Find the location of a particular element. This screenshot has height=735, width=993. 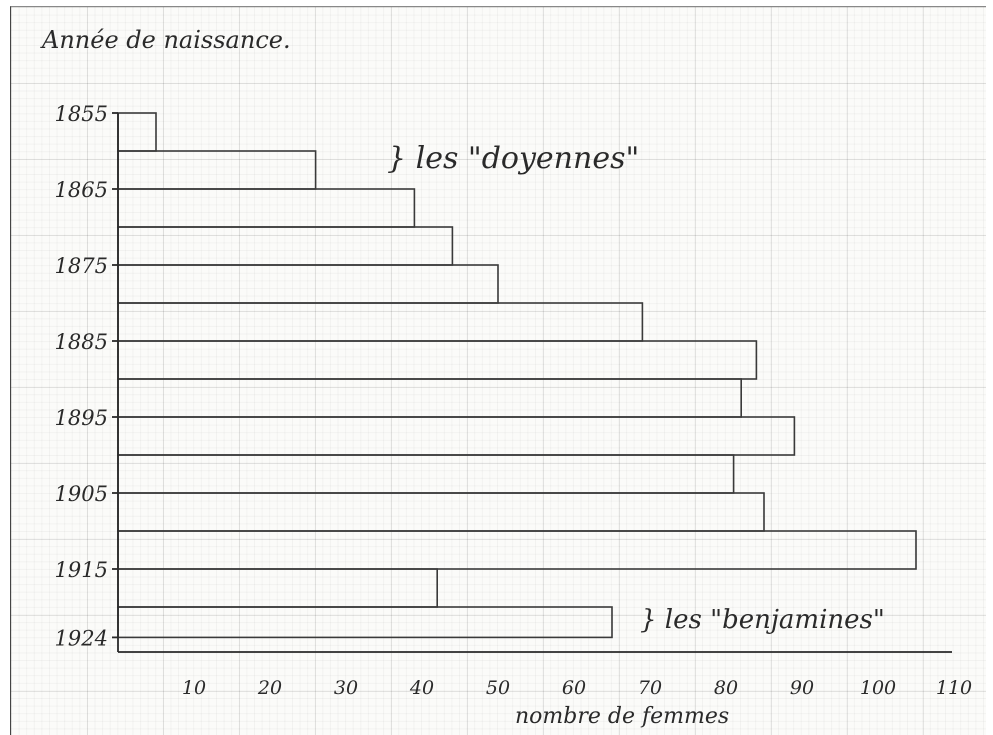

annotation-benjamines: } les "benjamines" is located at coordinates (762, 620).